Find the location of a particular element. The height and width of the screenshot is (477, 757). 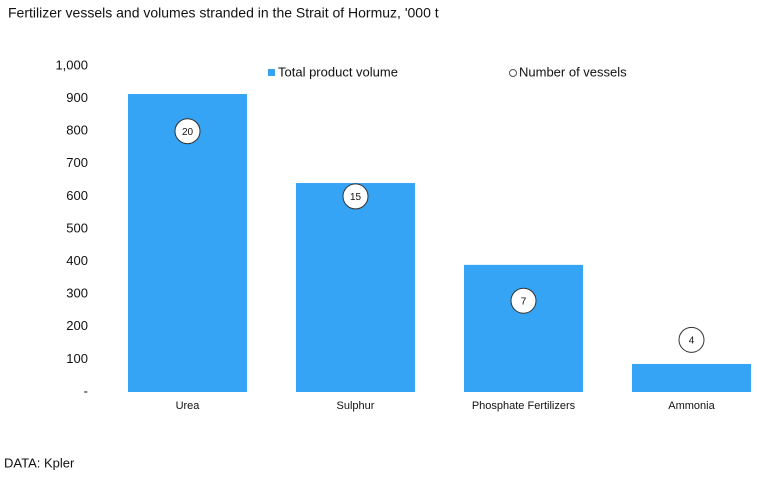

y-tick-label: 600 is located at coordinates (77, 195).